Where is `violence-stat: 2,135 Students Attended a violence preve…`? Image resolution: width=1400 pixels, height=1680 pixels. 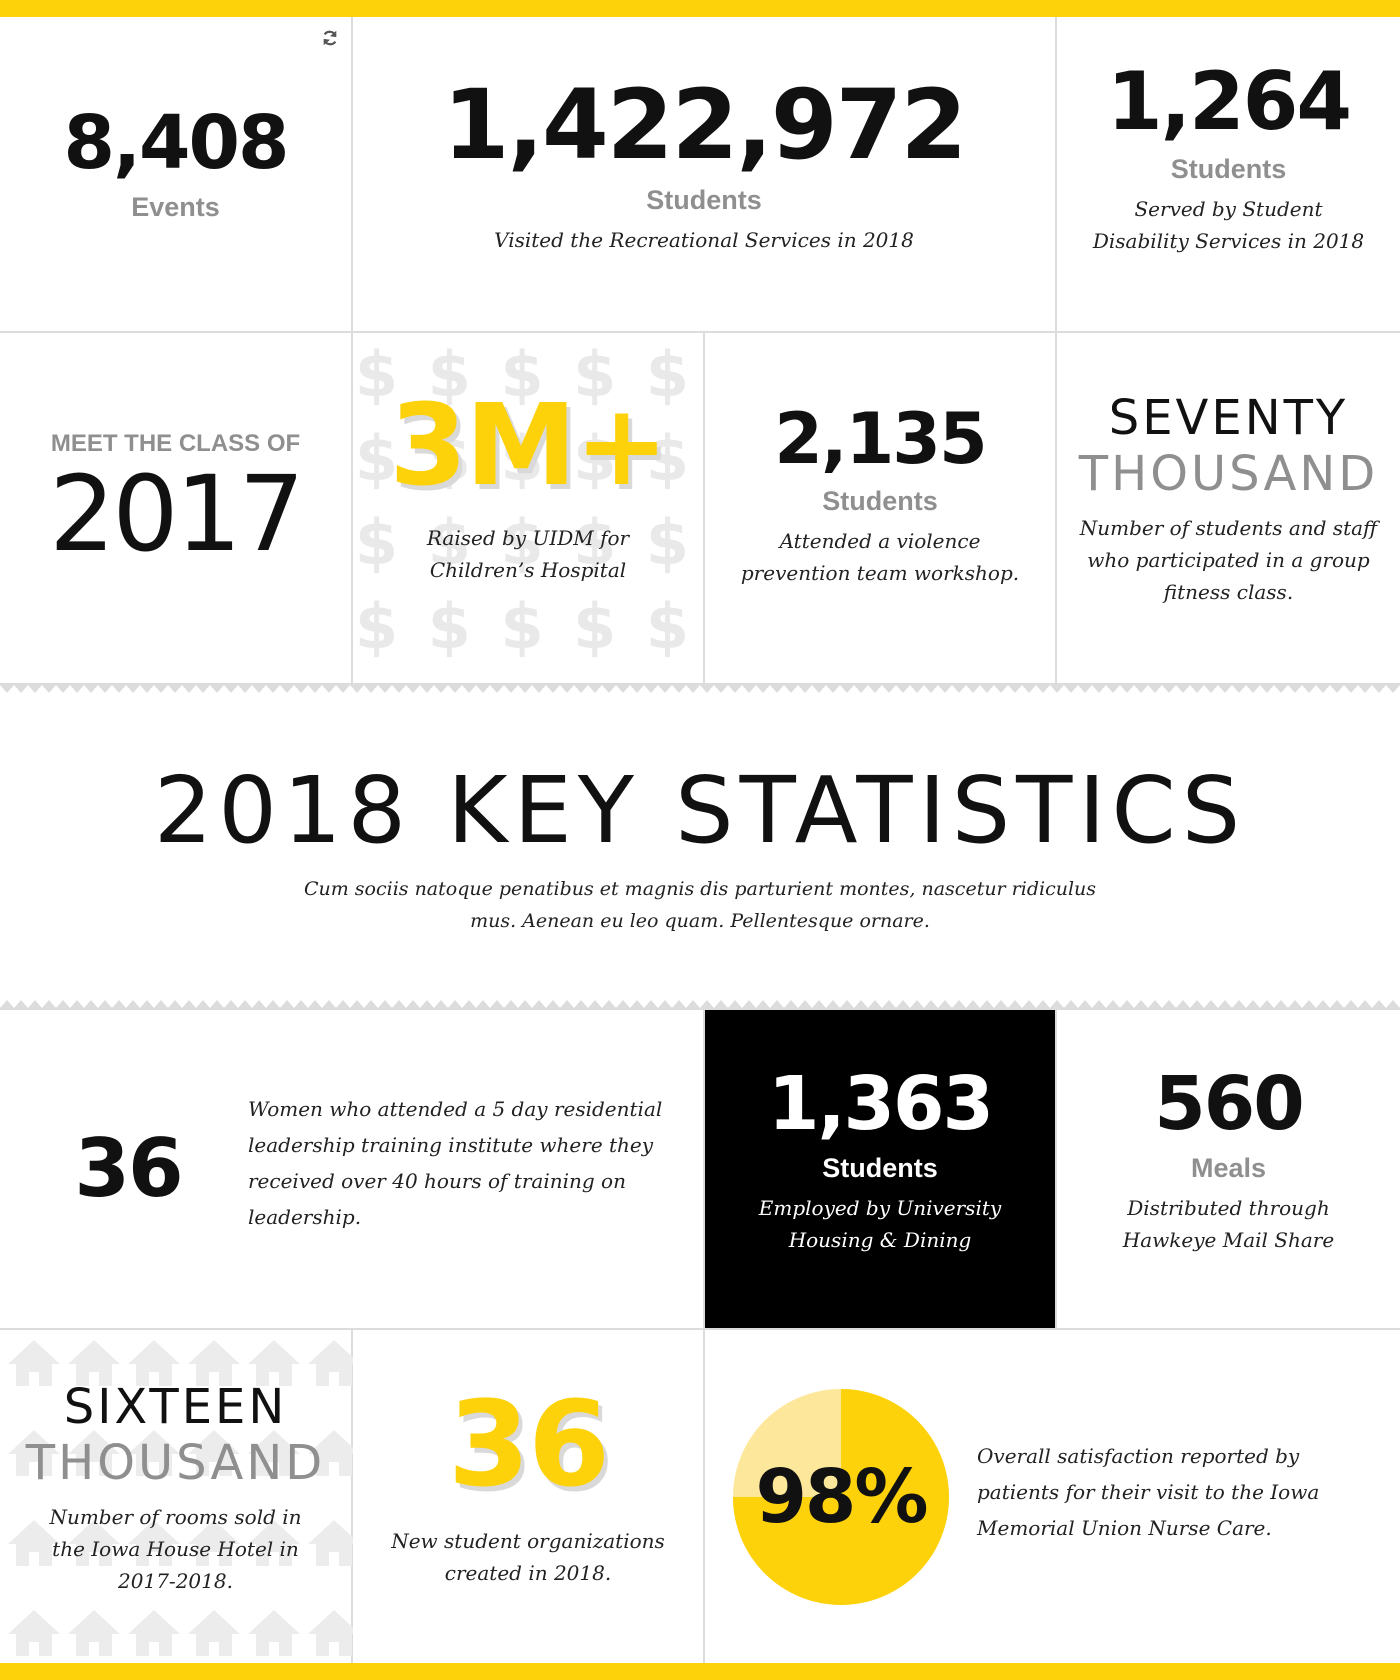
violence-stat: 2,135 Students Attended a violence preve… is located at coordinates (881, 508).